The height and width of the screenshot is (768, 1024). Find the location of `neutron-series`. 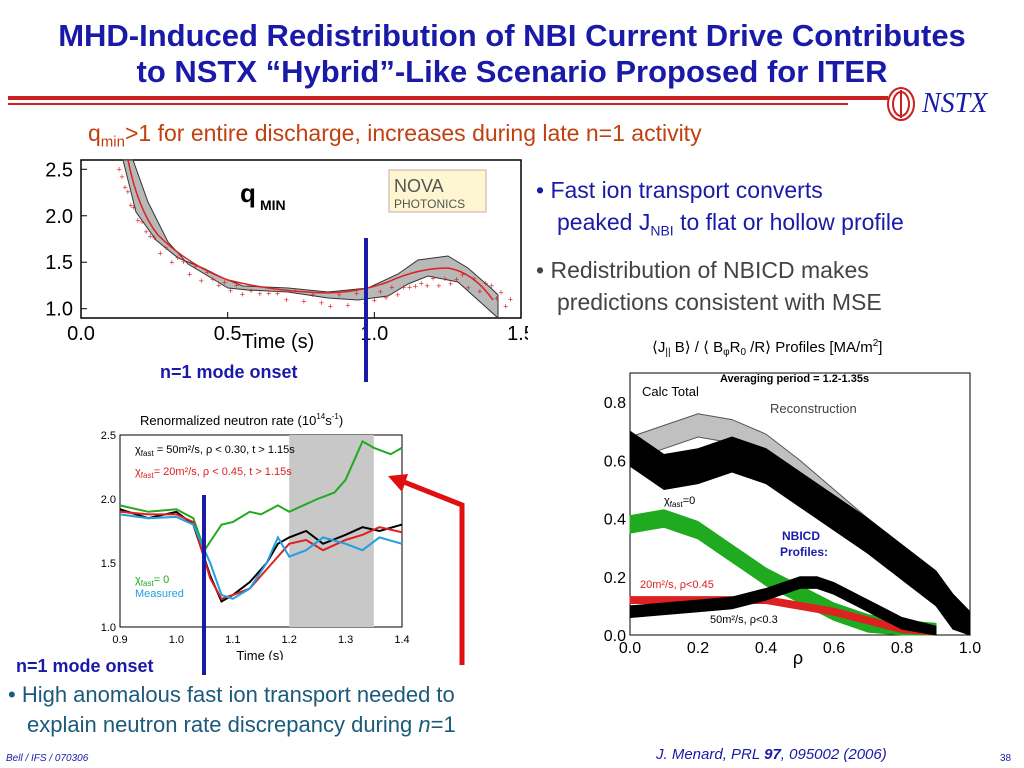

neutron-series is located at coordinates (261, 521).